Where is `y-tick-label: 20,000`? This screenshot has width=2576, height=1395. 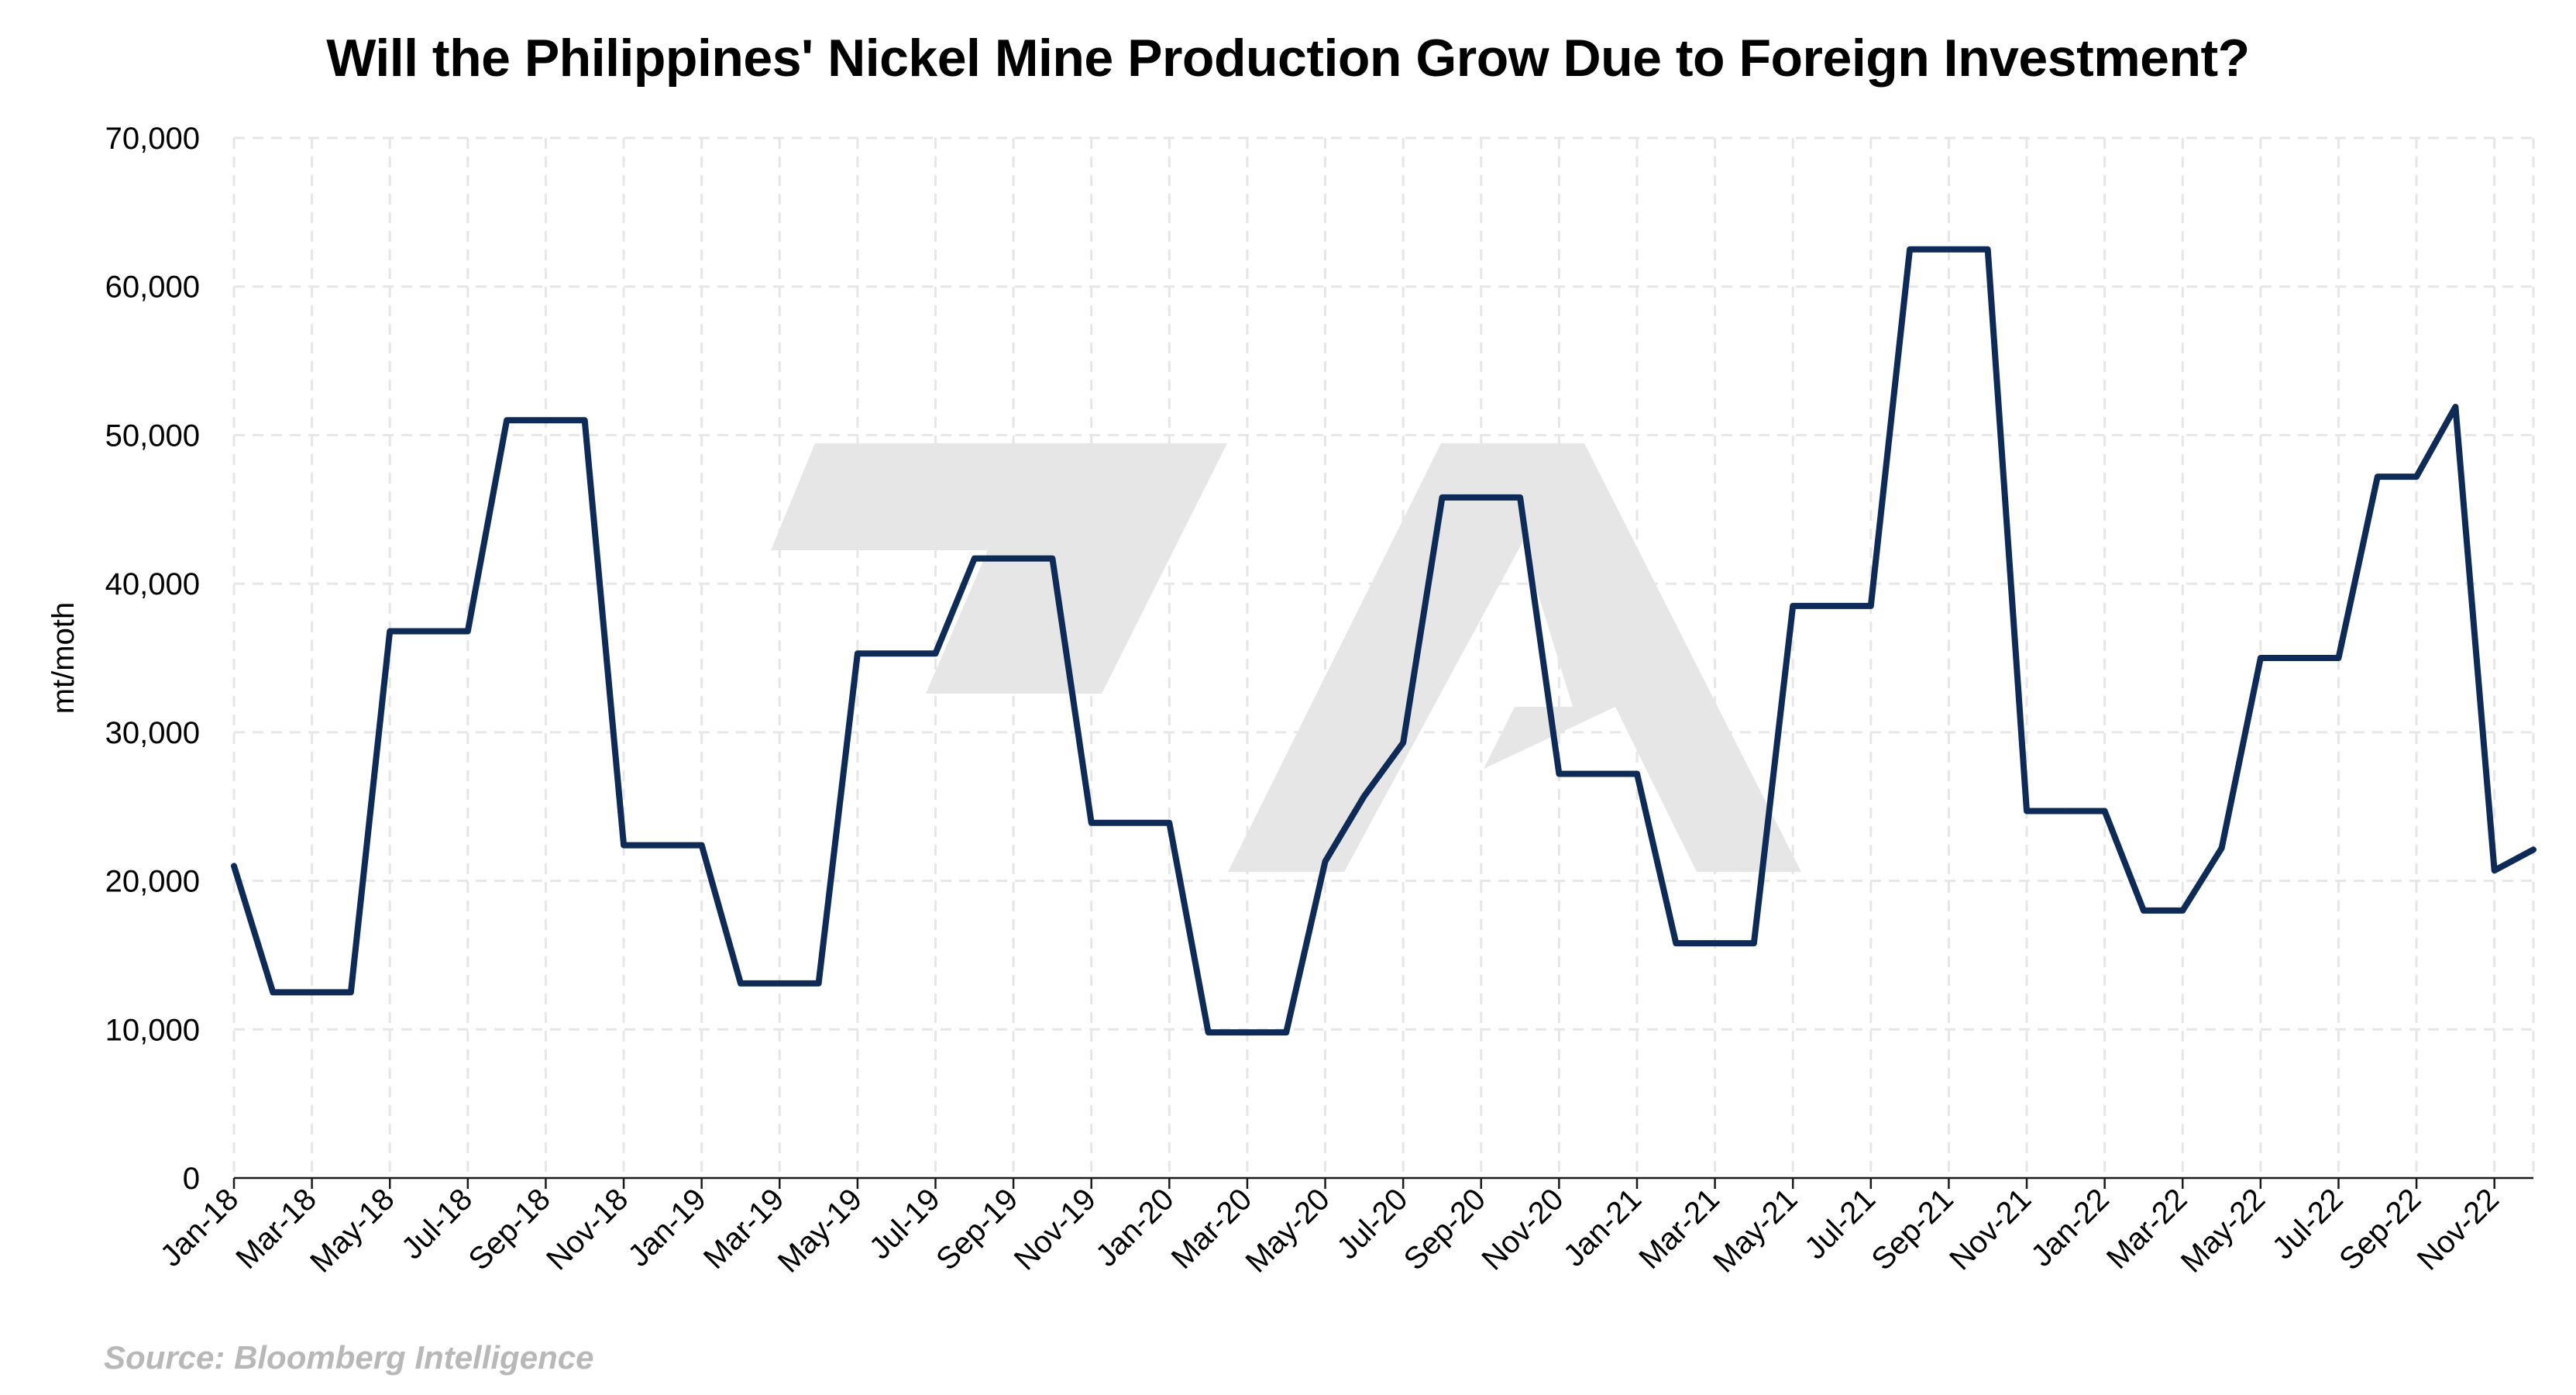
y-tick-label: 20,000 is located at coordinates (152, 882).